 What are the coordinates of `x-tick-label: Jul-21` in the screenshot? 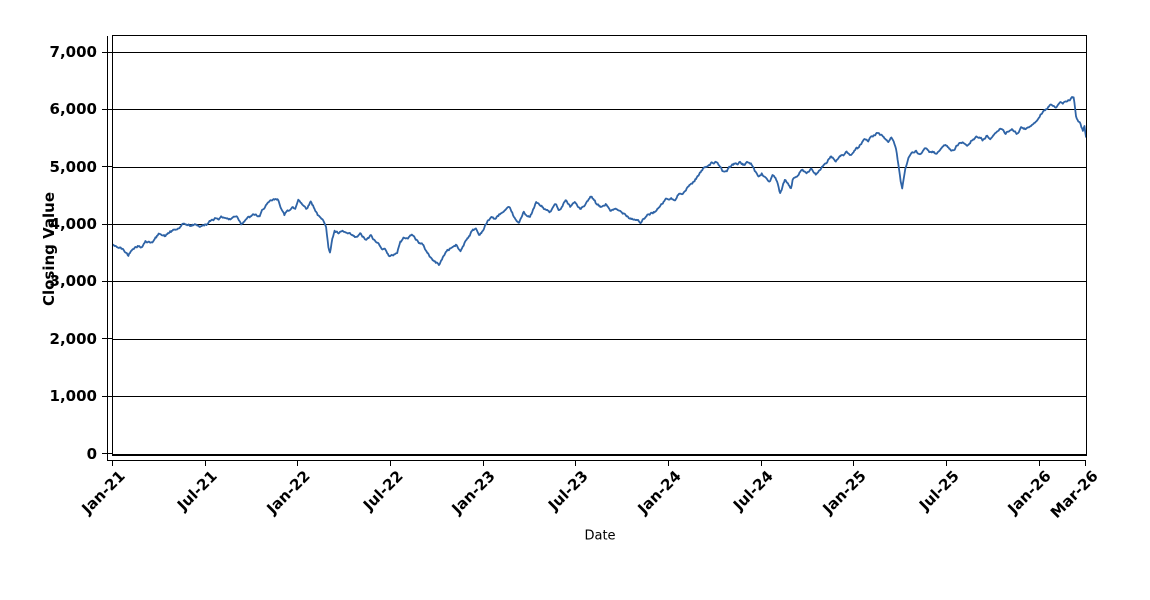 It's located at (197, 491).